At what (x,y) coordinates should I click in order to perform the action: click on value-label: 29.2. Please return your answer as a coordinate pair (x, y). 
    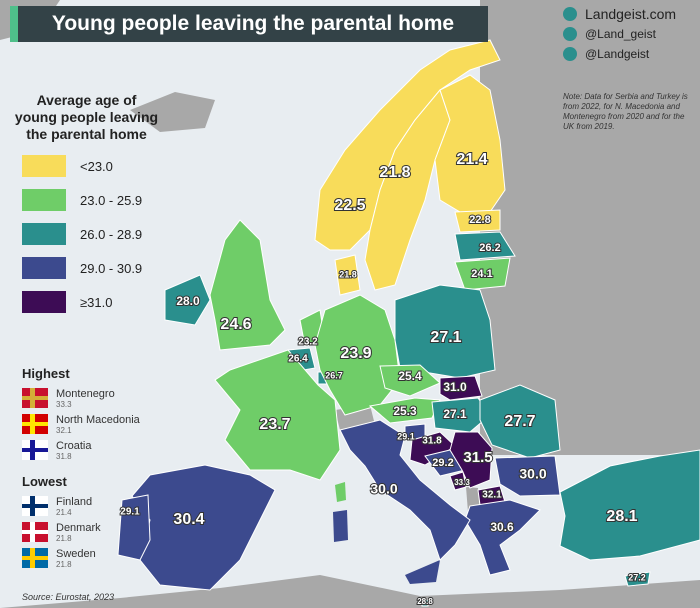
    Looking at the image, I should click on (442, 463).